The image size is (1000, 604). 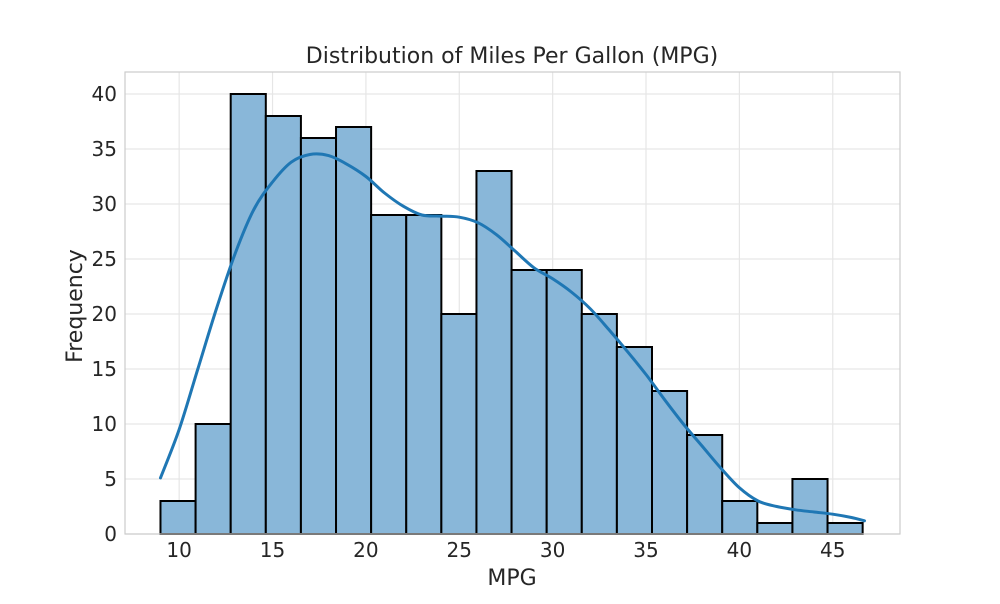 What do you see at coordinates (832, 550) in the screenshot?
I see `x-tick-label: 45` at bounding box center [832, 550].